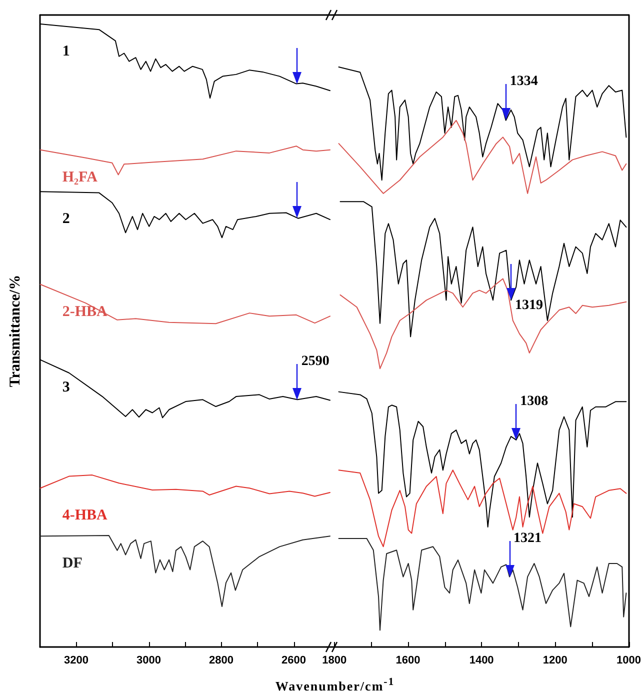 Image resolution: width=644 pixels, height=698 pixels. Describe the element at coordinates (76, 660) in the screenshot. I see `x-tick-label: 3200` at that location.